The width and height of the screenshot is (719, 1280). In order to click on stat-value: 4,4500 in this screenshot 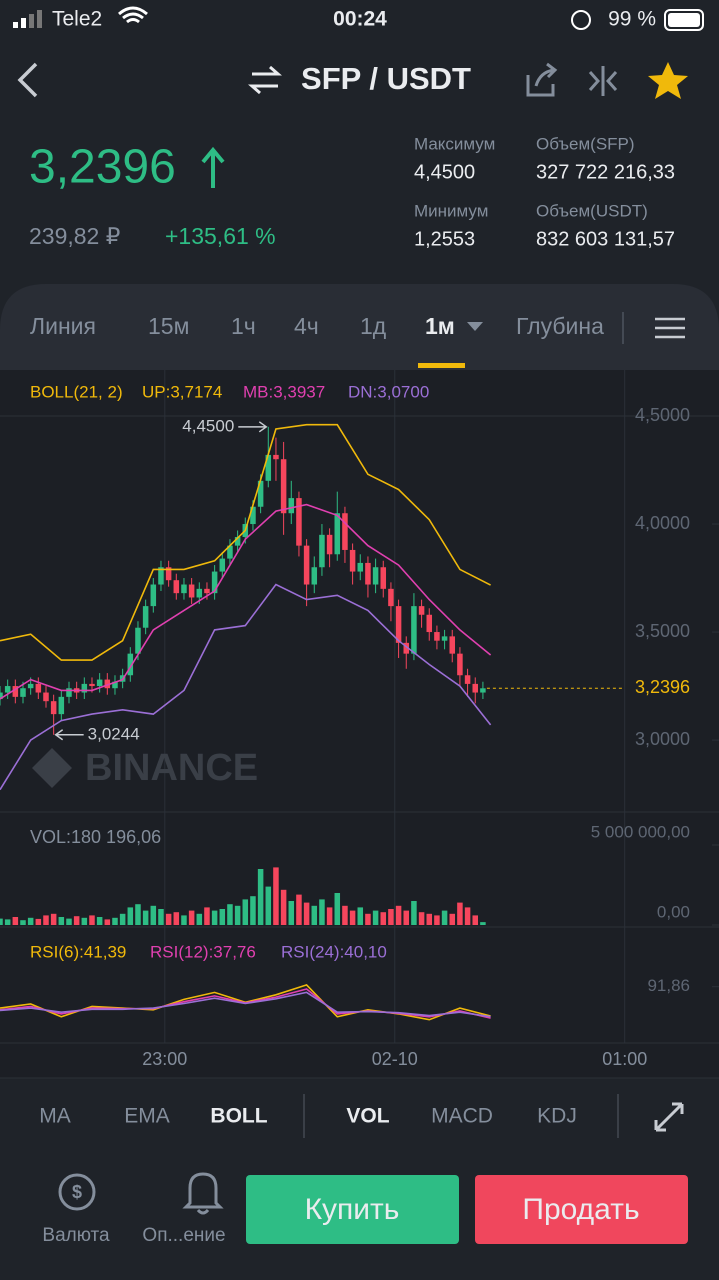, I will do `click(444, 172)`.